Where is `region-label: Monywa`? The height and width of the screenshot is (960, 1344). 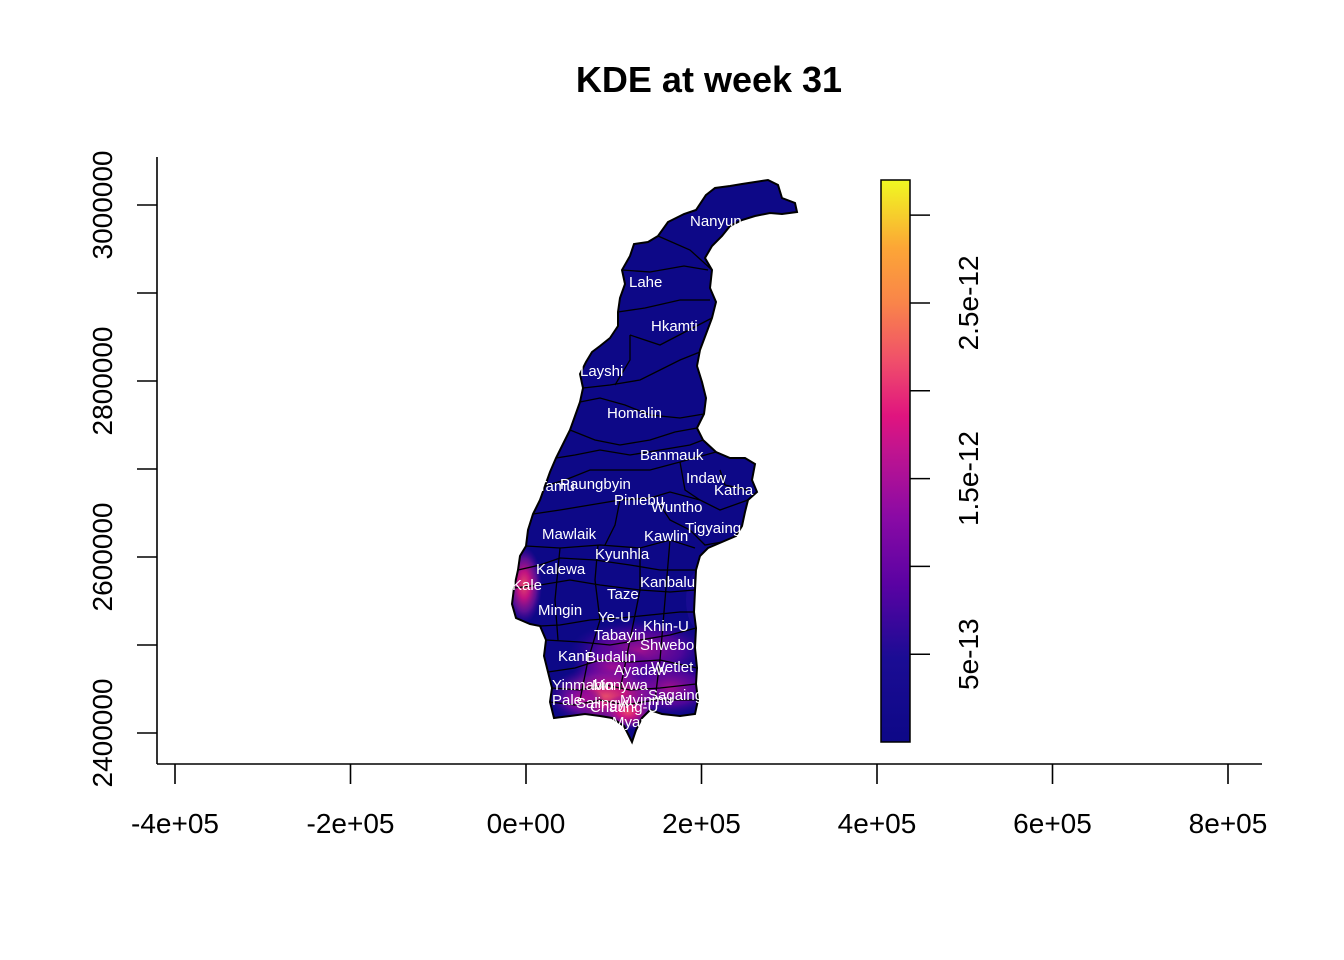
region-label: Monywa is located at coordinates (620, 685).